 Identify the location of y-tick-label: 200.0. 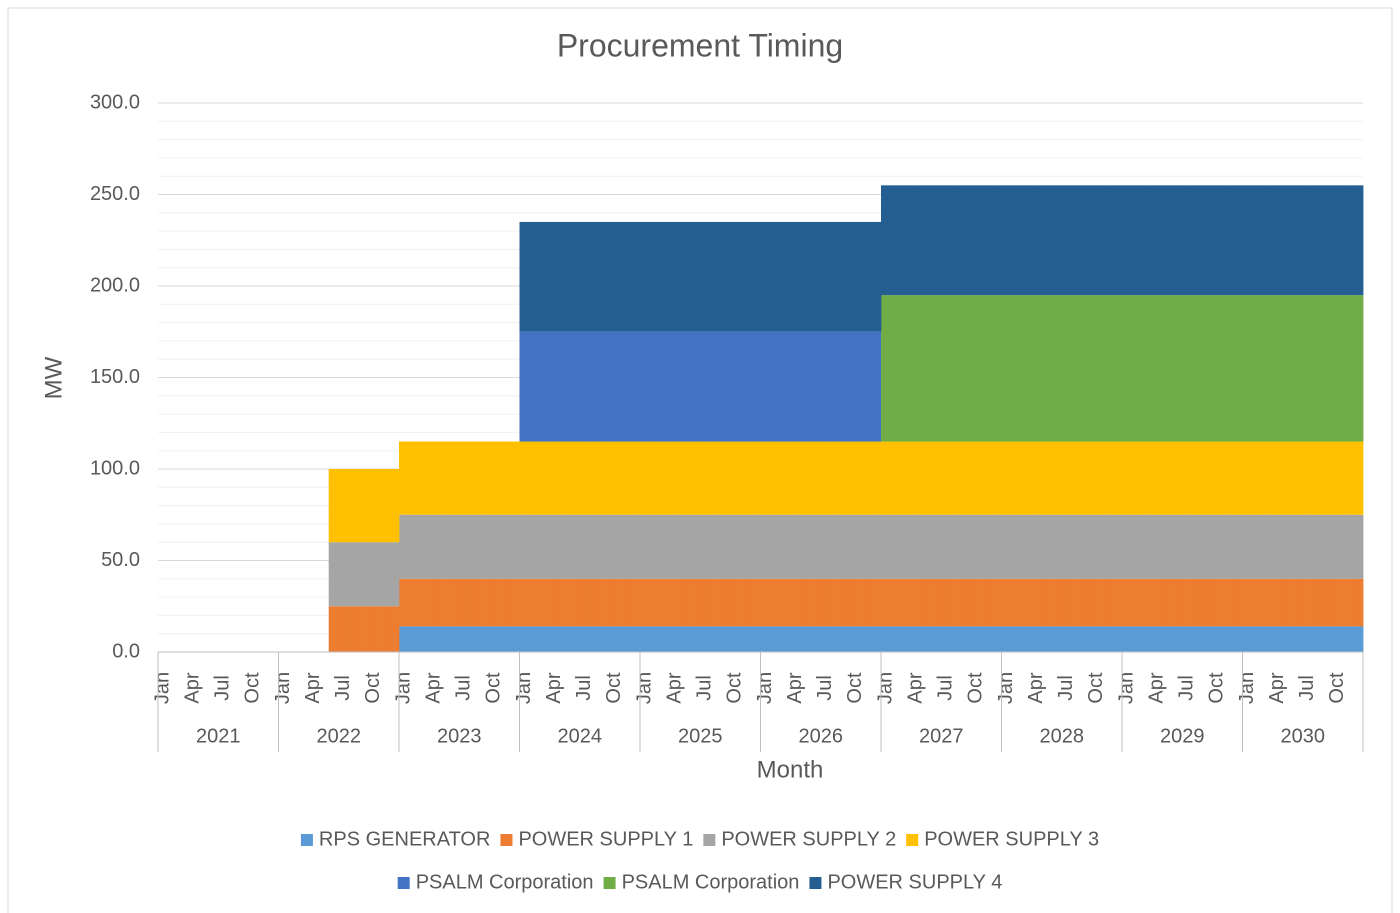
(115, 285).